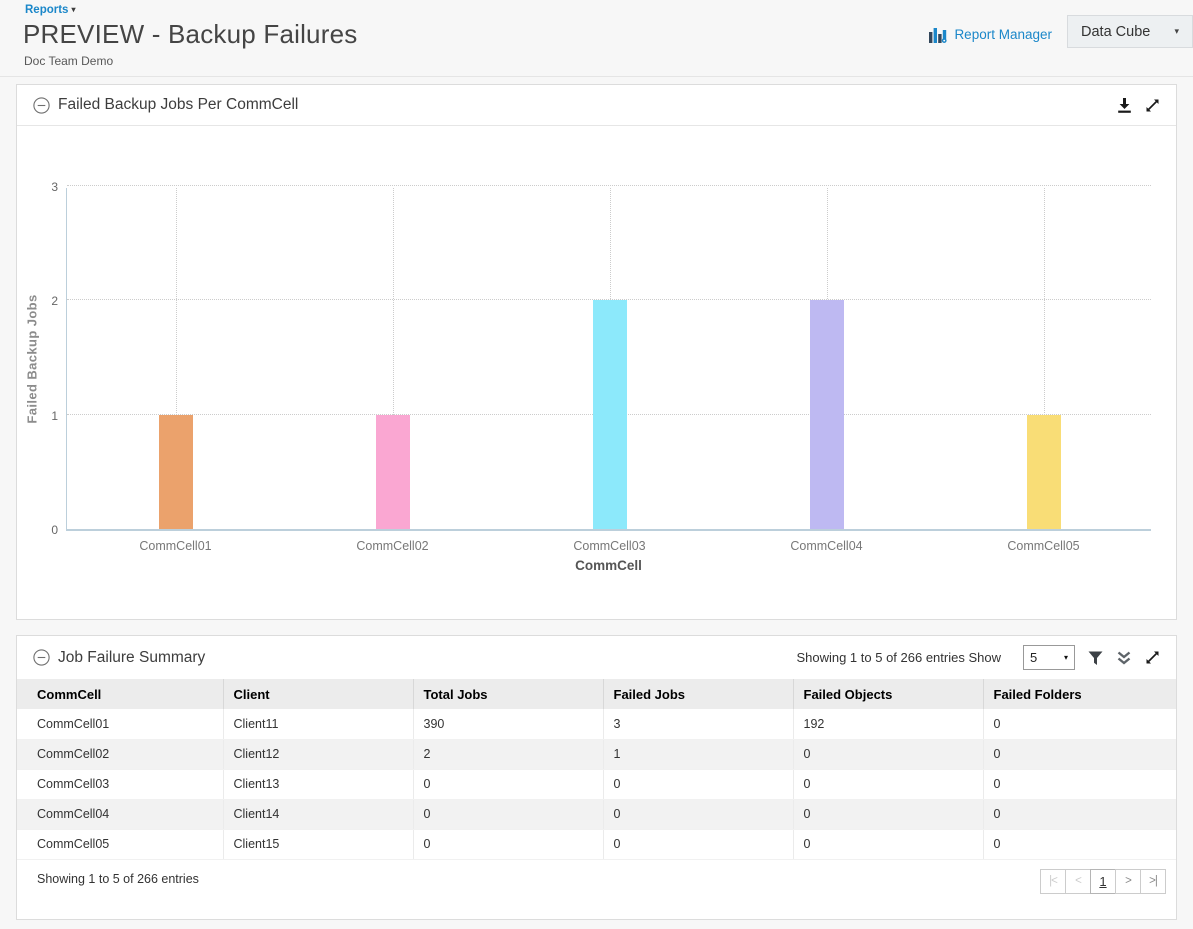 This screenshot has height=929, width=1193. I want to click on bar-CommCell01, so click(175, 471).